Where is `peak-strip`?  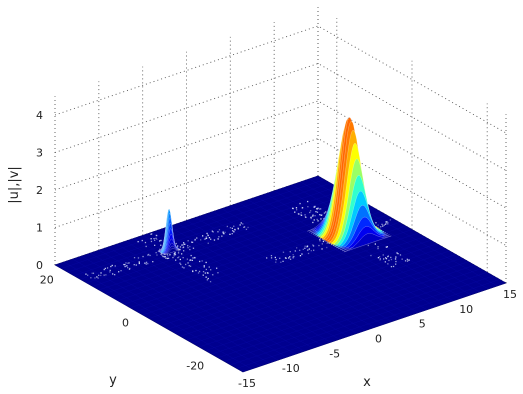 peak-strip is located at coordinates (367, 243).